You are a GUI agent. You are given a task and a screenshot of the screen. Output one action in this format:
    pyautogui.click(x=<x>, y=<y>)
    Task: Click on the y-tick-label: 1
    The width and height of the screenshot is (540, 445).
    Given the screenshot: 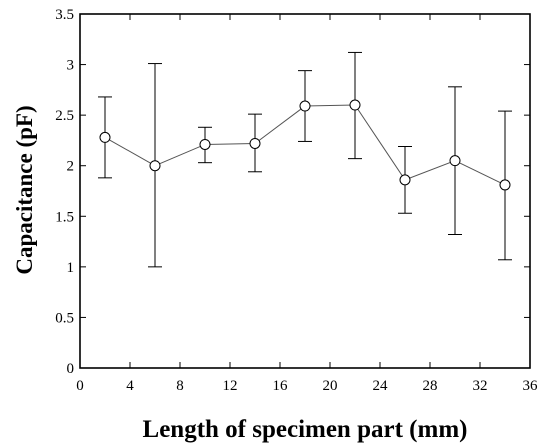 What is the action you would take?
    pyautogui.click(x=71, y=268)
    